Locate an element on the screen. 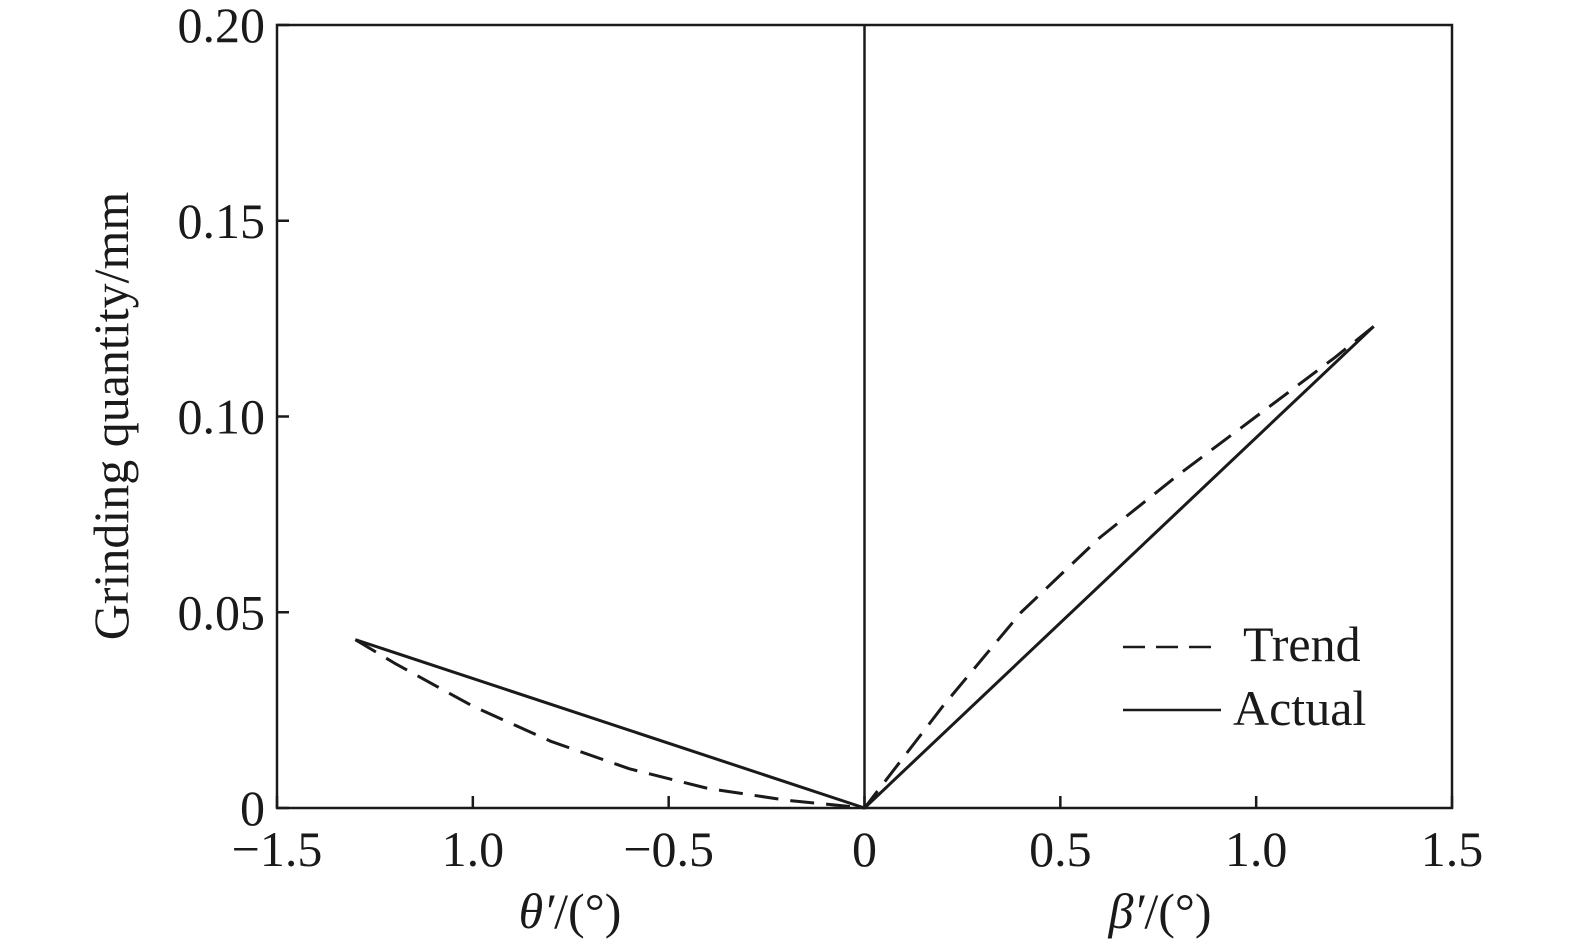 This screenshot has height=947, width=1575. x-axis-title-left-unit: /(°) is located at coordinates (587, 911).